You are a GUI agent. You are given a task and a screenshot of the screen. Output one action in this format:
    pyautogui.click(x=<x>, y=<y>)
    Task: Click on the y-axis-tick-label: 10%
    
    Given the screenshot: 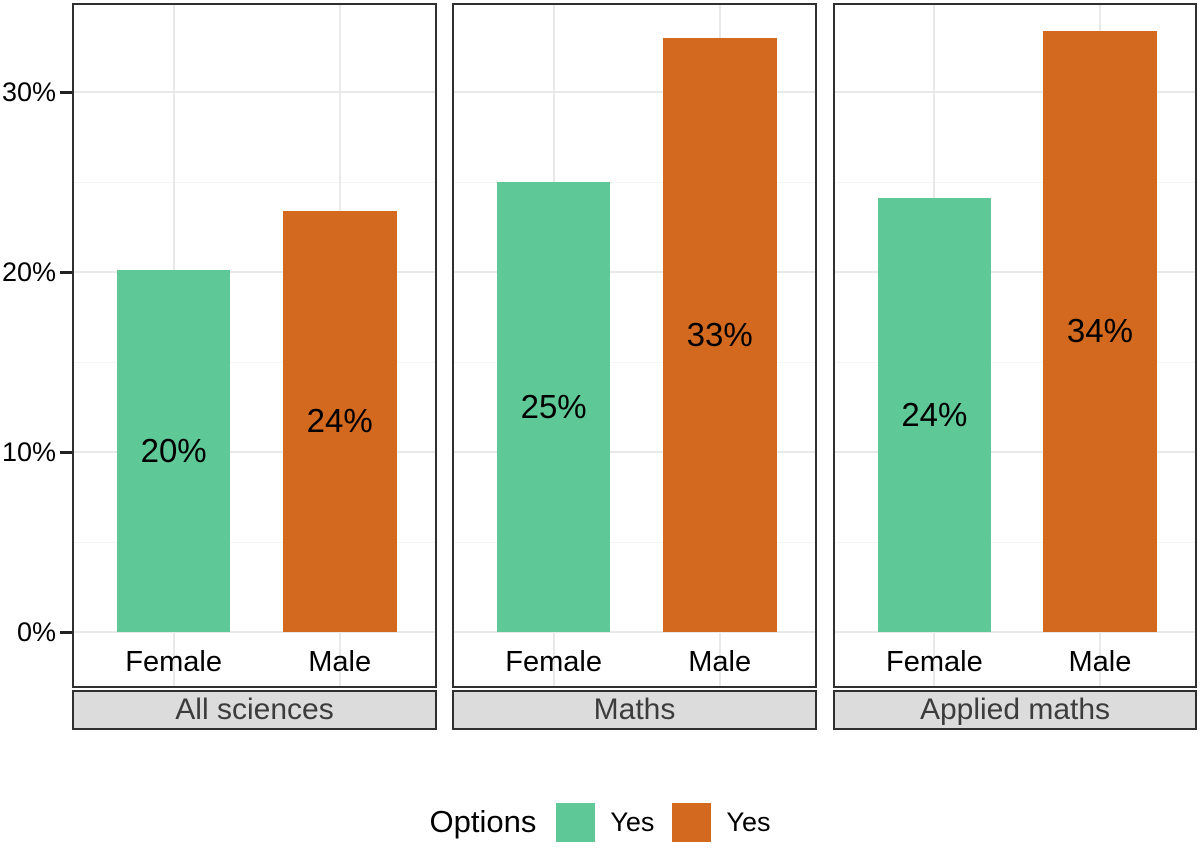 What is the action you would take?
    pyautogui.click(x=28, y=452)
    